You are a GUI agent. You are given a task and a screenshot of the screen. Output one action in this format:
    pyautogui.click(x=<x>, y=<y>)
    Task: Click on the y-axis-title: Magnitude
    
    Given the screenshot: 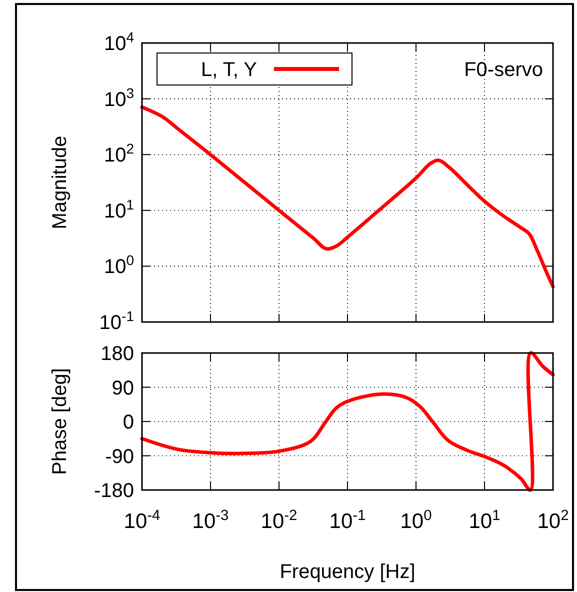 What is the action you would take?
    pyautogui.click(x=60, y=183)
    